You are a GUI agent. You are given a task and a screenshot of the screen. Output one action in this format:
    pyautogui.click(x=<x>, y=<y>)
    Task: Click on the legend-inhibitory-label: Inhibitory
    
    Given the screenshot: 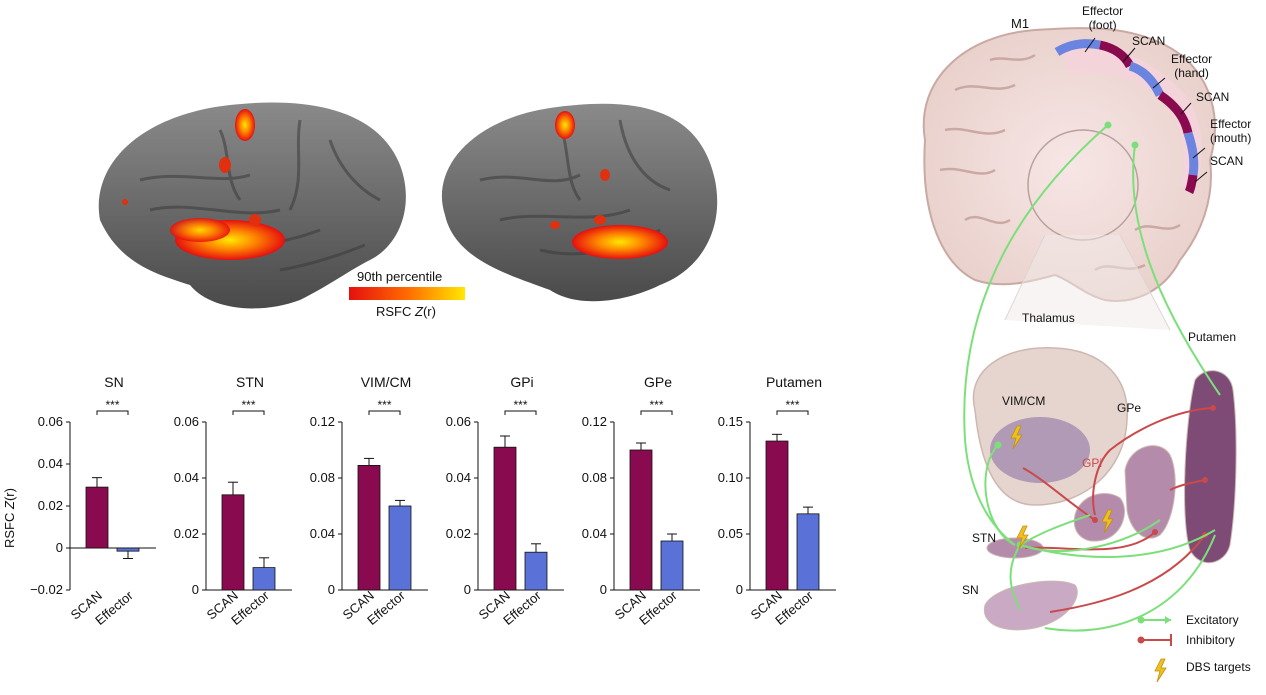 What is the action you would take?
    pyautogui.click(x=1210, y=640)
    